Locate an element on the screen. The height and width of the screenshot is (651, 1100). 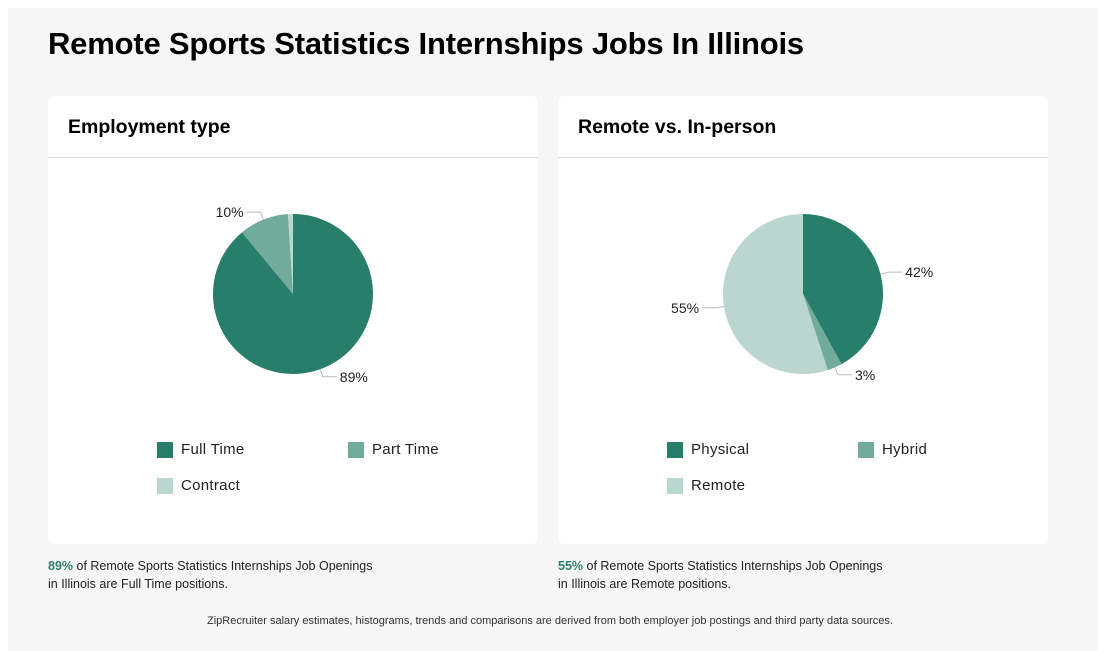
legend-label: Physical is located at coordinates (720, 449).